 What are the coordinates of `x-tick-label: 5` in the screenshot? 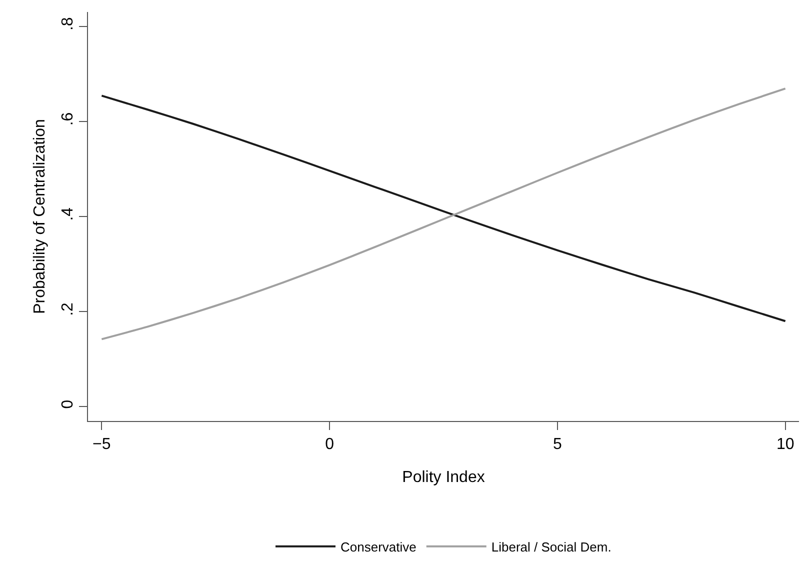 It's located at (557, 445).